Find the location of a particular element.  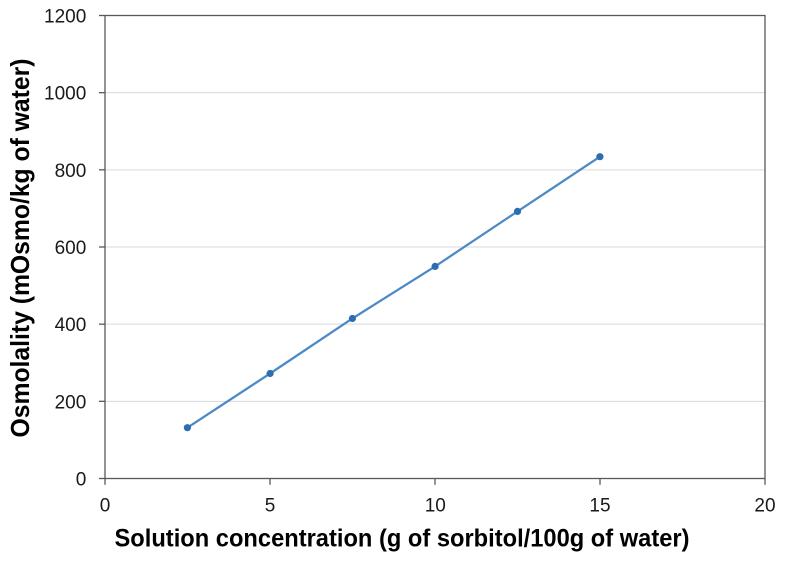

svg-text: 5 is located at coordinates (270, 506).